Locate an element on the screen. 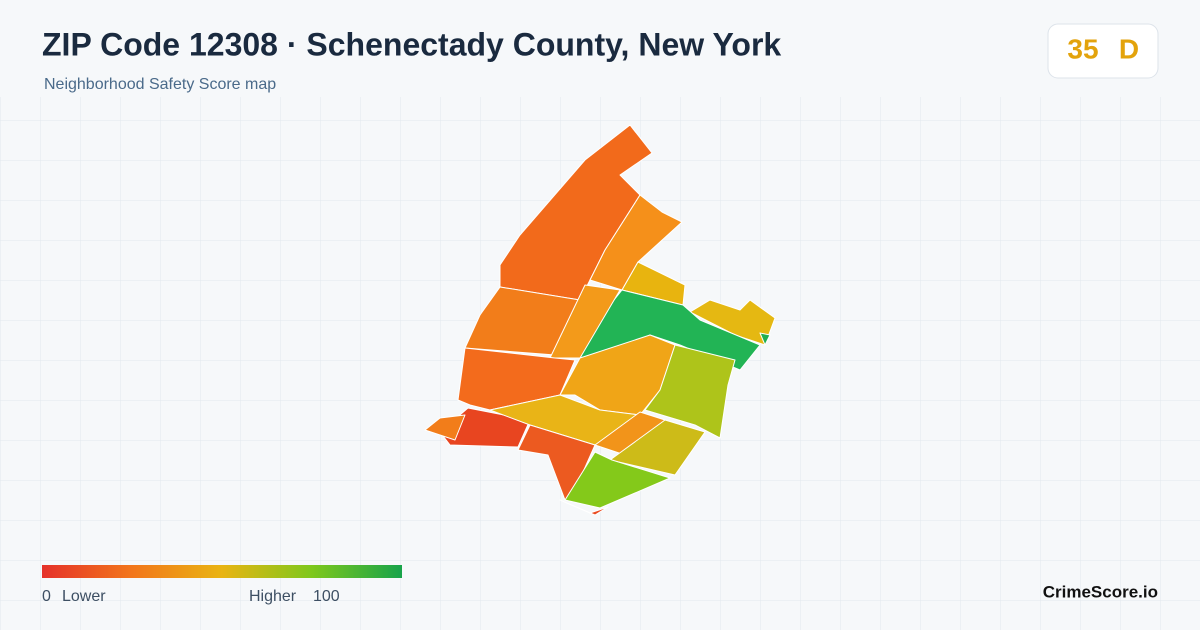 Image resolution: width=1200 pixels, height=630 pixels. score-grade: D is located at coordinates (1129, 48).